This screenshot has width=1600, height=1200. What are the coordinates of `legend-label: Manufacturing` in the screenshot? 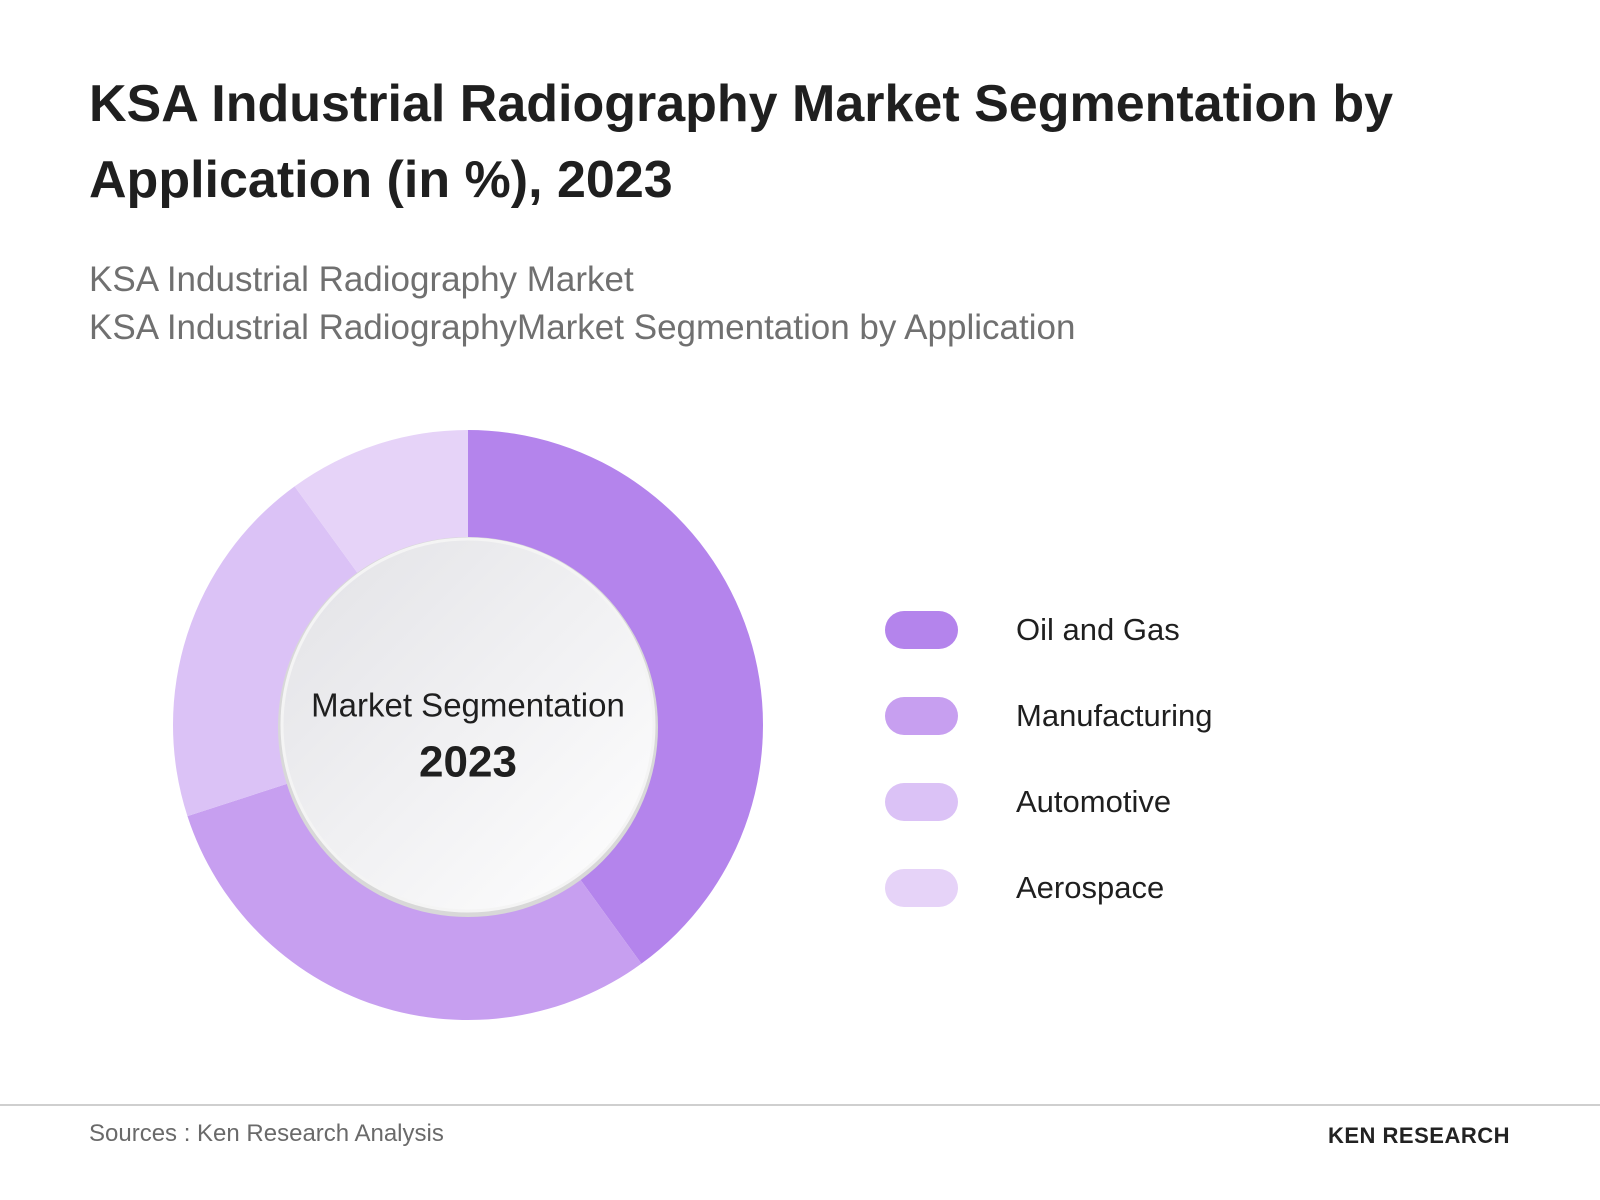 It's located at (1114, 715).